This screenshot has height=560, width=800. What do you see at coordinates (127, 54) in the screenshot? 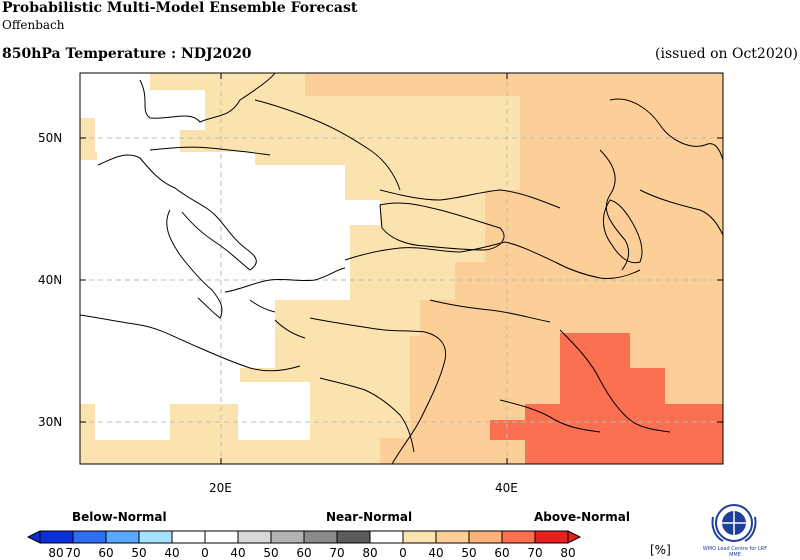
I see `variable-label: 850hPa Temperature : NDJ2020` at bounding box center [127, 54].